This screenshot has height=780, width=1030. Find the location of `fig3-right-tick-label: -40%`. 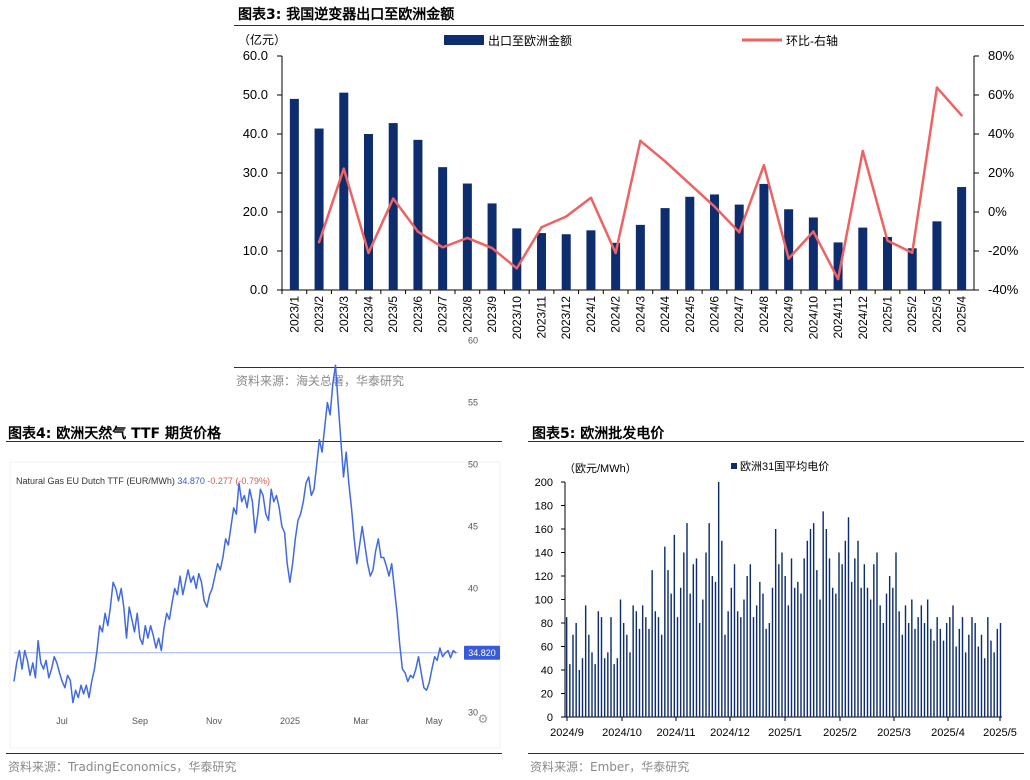

fig3-right-tick-label: -40% is located at coordinates (1003, 289).